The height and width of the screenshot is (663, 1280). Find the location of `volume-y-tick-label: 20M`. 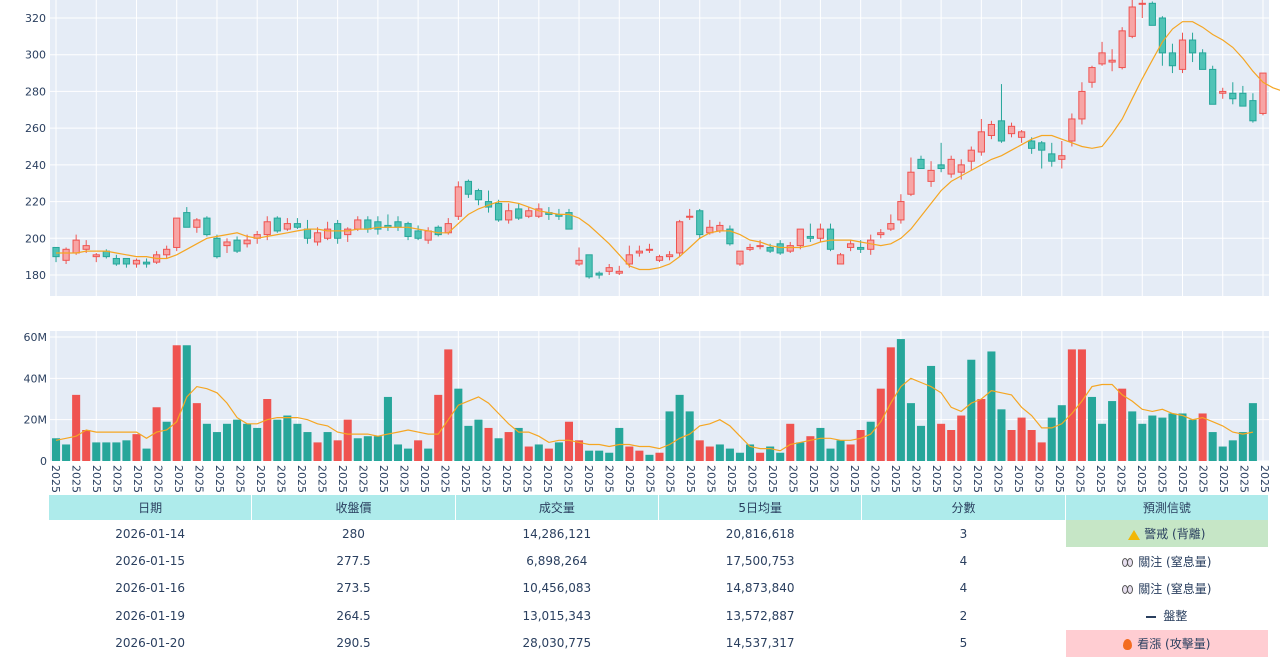

volume-y-tick-label: 20M is located at coordinates (36, 420).